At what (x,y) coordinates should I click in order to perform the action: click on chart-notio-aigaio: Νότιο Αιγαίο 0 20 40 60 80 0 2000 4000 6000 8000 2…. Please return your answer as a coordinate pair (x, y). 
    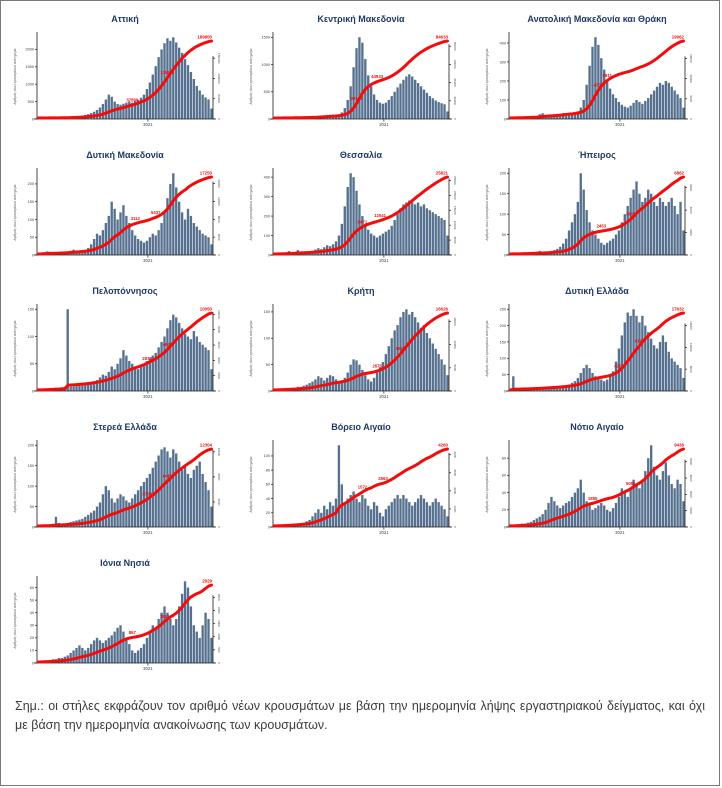
    Looking at the image, I should click on (597, 483).